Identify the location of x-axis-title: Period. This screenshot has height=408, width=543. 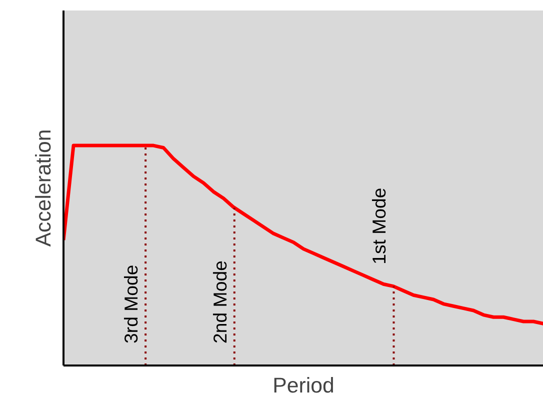
(303, 386).